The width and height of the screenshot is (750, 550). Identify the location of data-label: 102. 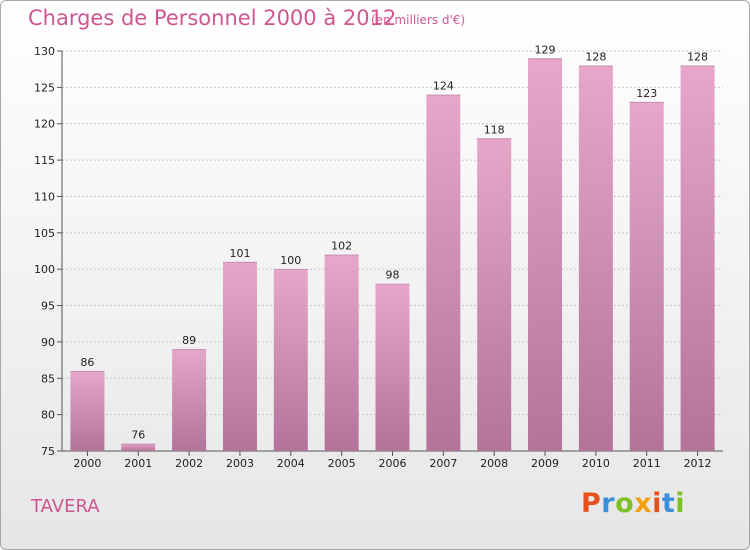
(341, 246).